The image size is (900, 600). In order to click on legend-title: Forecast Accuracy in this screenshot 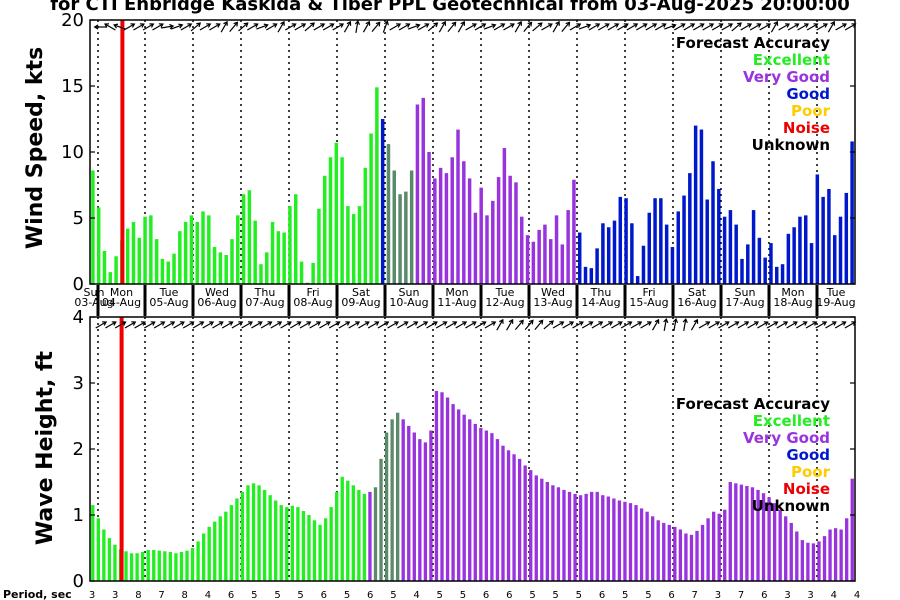, I will do `click(753, 43)`.